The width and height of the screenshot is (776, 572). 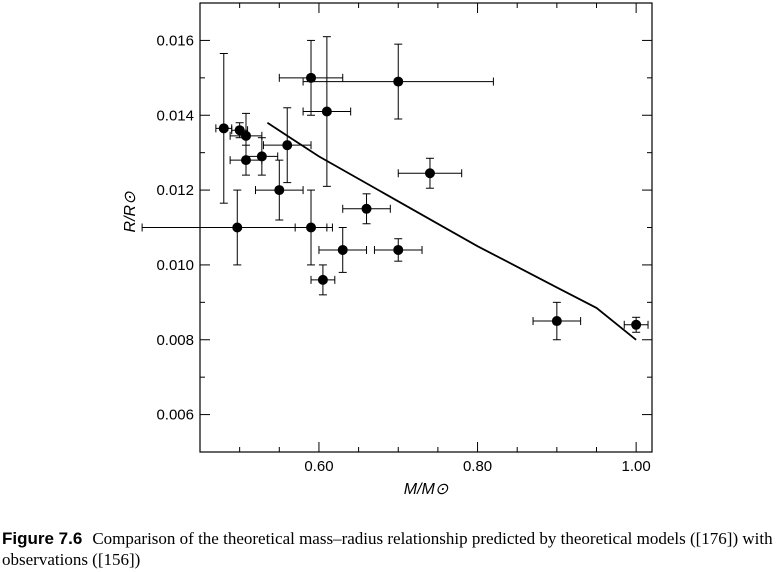 I want to click on figure-label: Figure 7.6, so click(x=42, y=538).